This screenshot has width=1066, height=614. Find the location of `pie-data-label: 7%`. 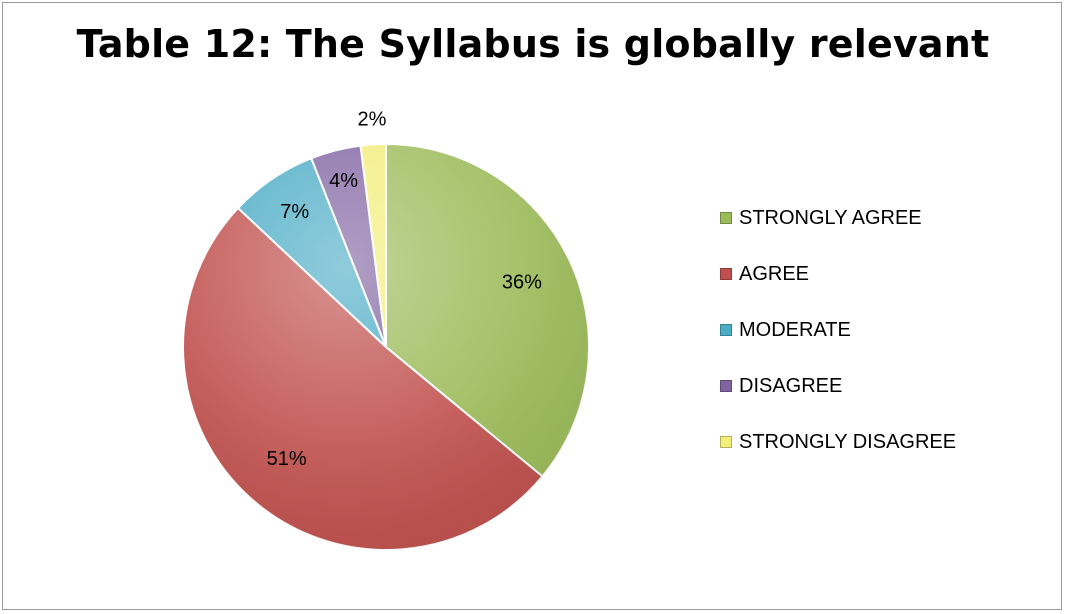

pie-data-label: 7% is located at coordinates (294, 212).